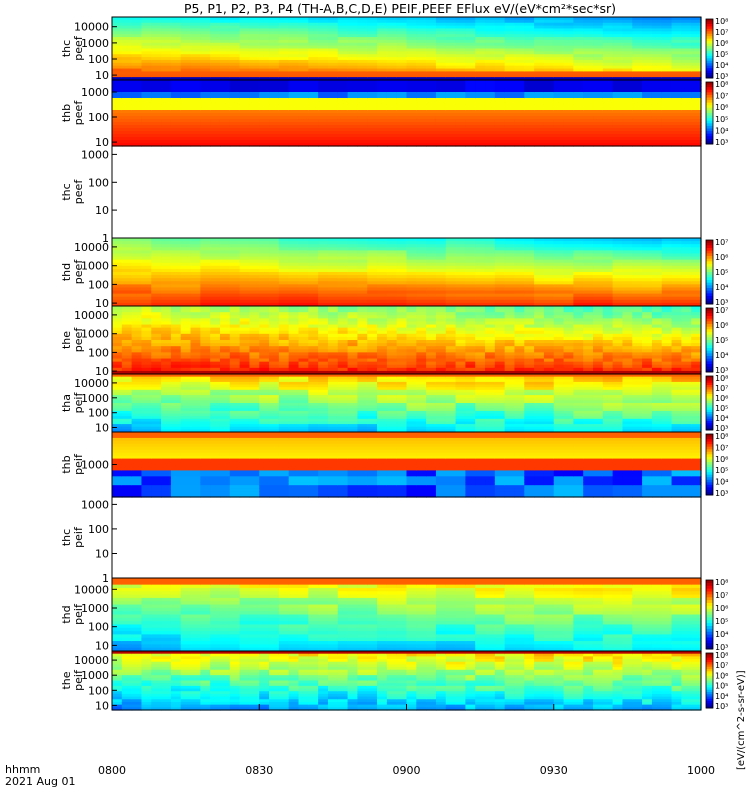 The image size is (750, 804). Describe the element at coordinates (72, 272) in the screenshot. I see `panel-label: thdpeef` at that location.